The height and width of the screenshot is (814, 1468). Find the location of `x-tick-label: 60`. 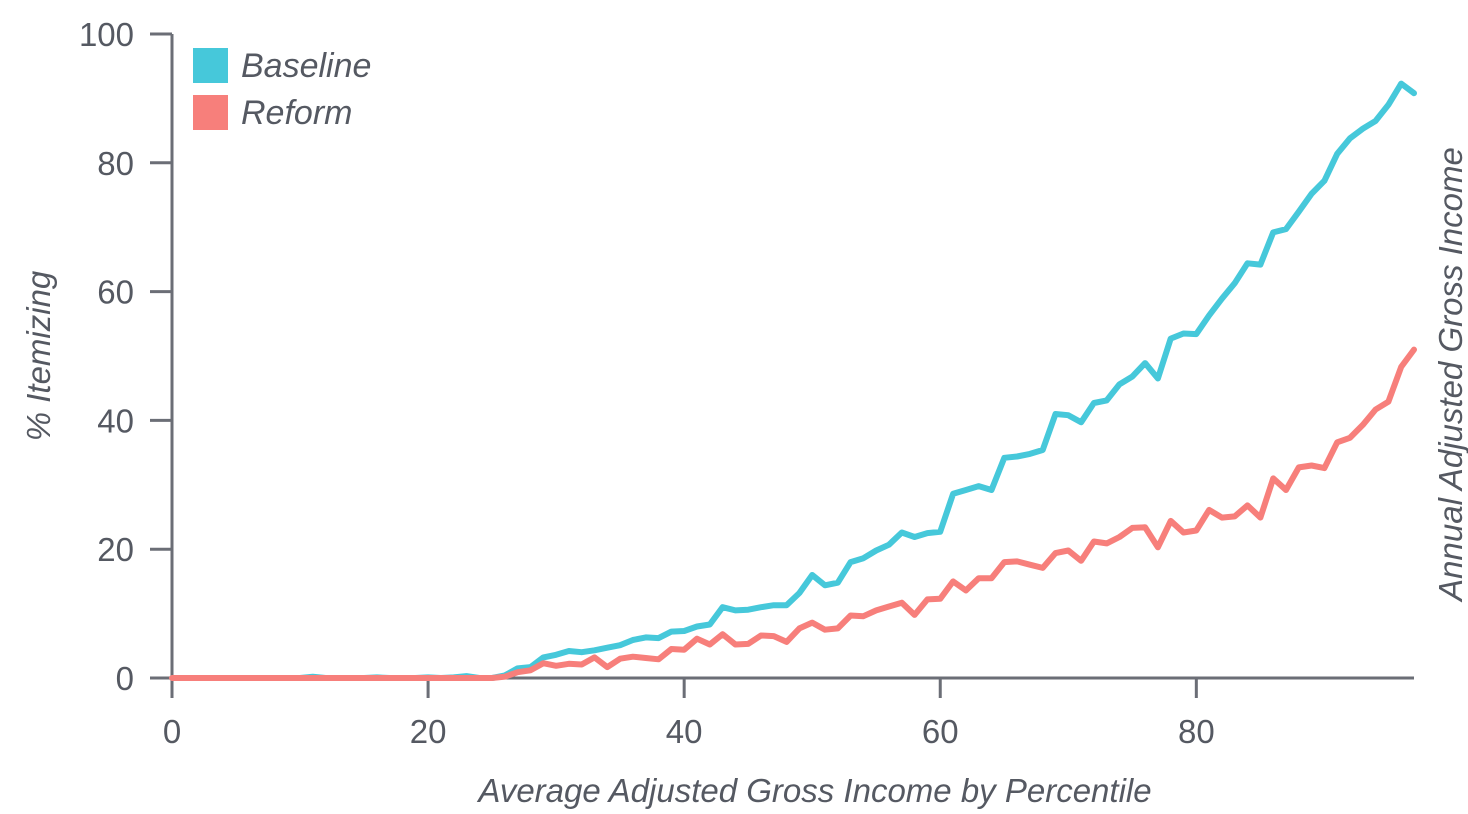

x-tick-label: 60 is located at coordinates (940, 731).